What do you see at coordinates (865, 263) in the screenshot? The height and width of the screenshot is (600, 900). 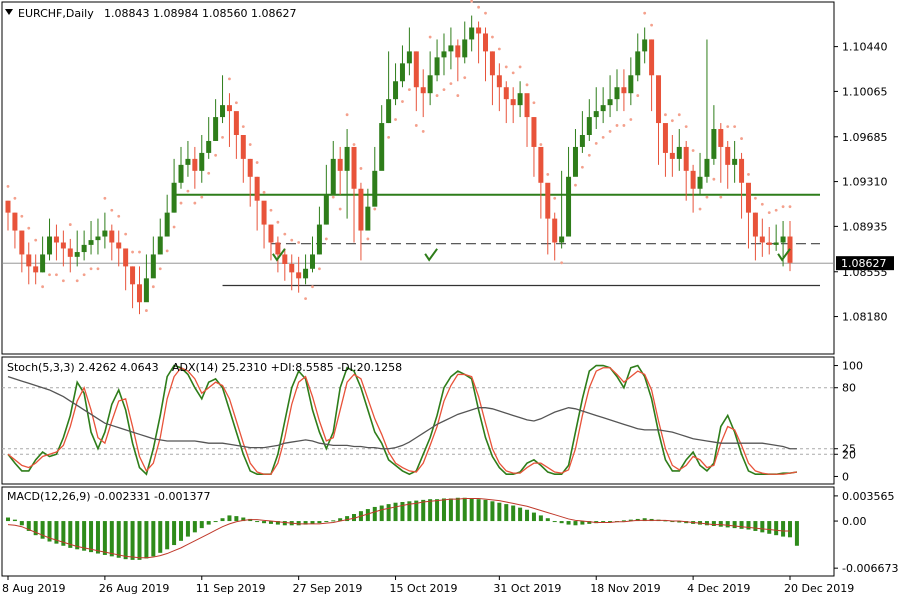 I see `current-price-tag: 1.08627` at bounding box center [865, 263].